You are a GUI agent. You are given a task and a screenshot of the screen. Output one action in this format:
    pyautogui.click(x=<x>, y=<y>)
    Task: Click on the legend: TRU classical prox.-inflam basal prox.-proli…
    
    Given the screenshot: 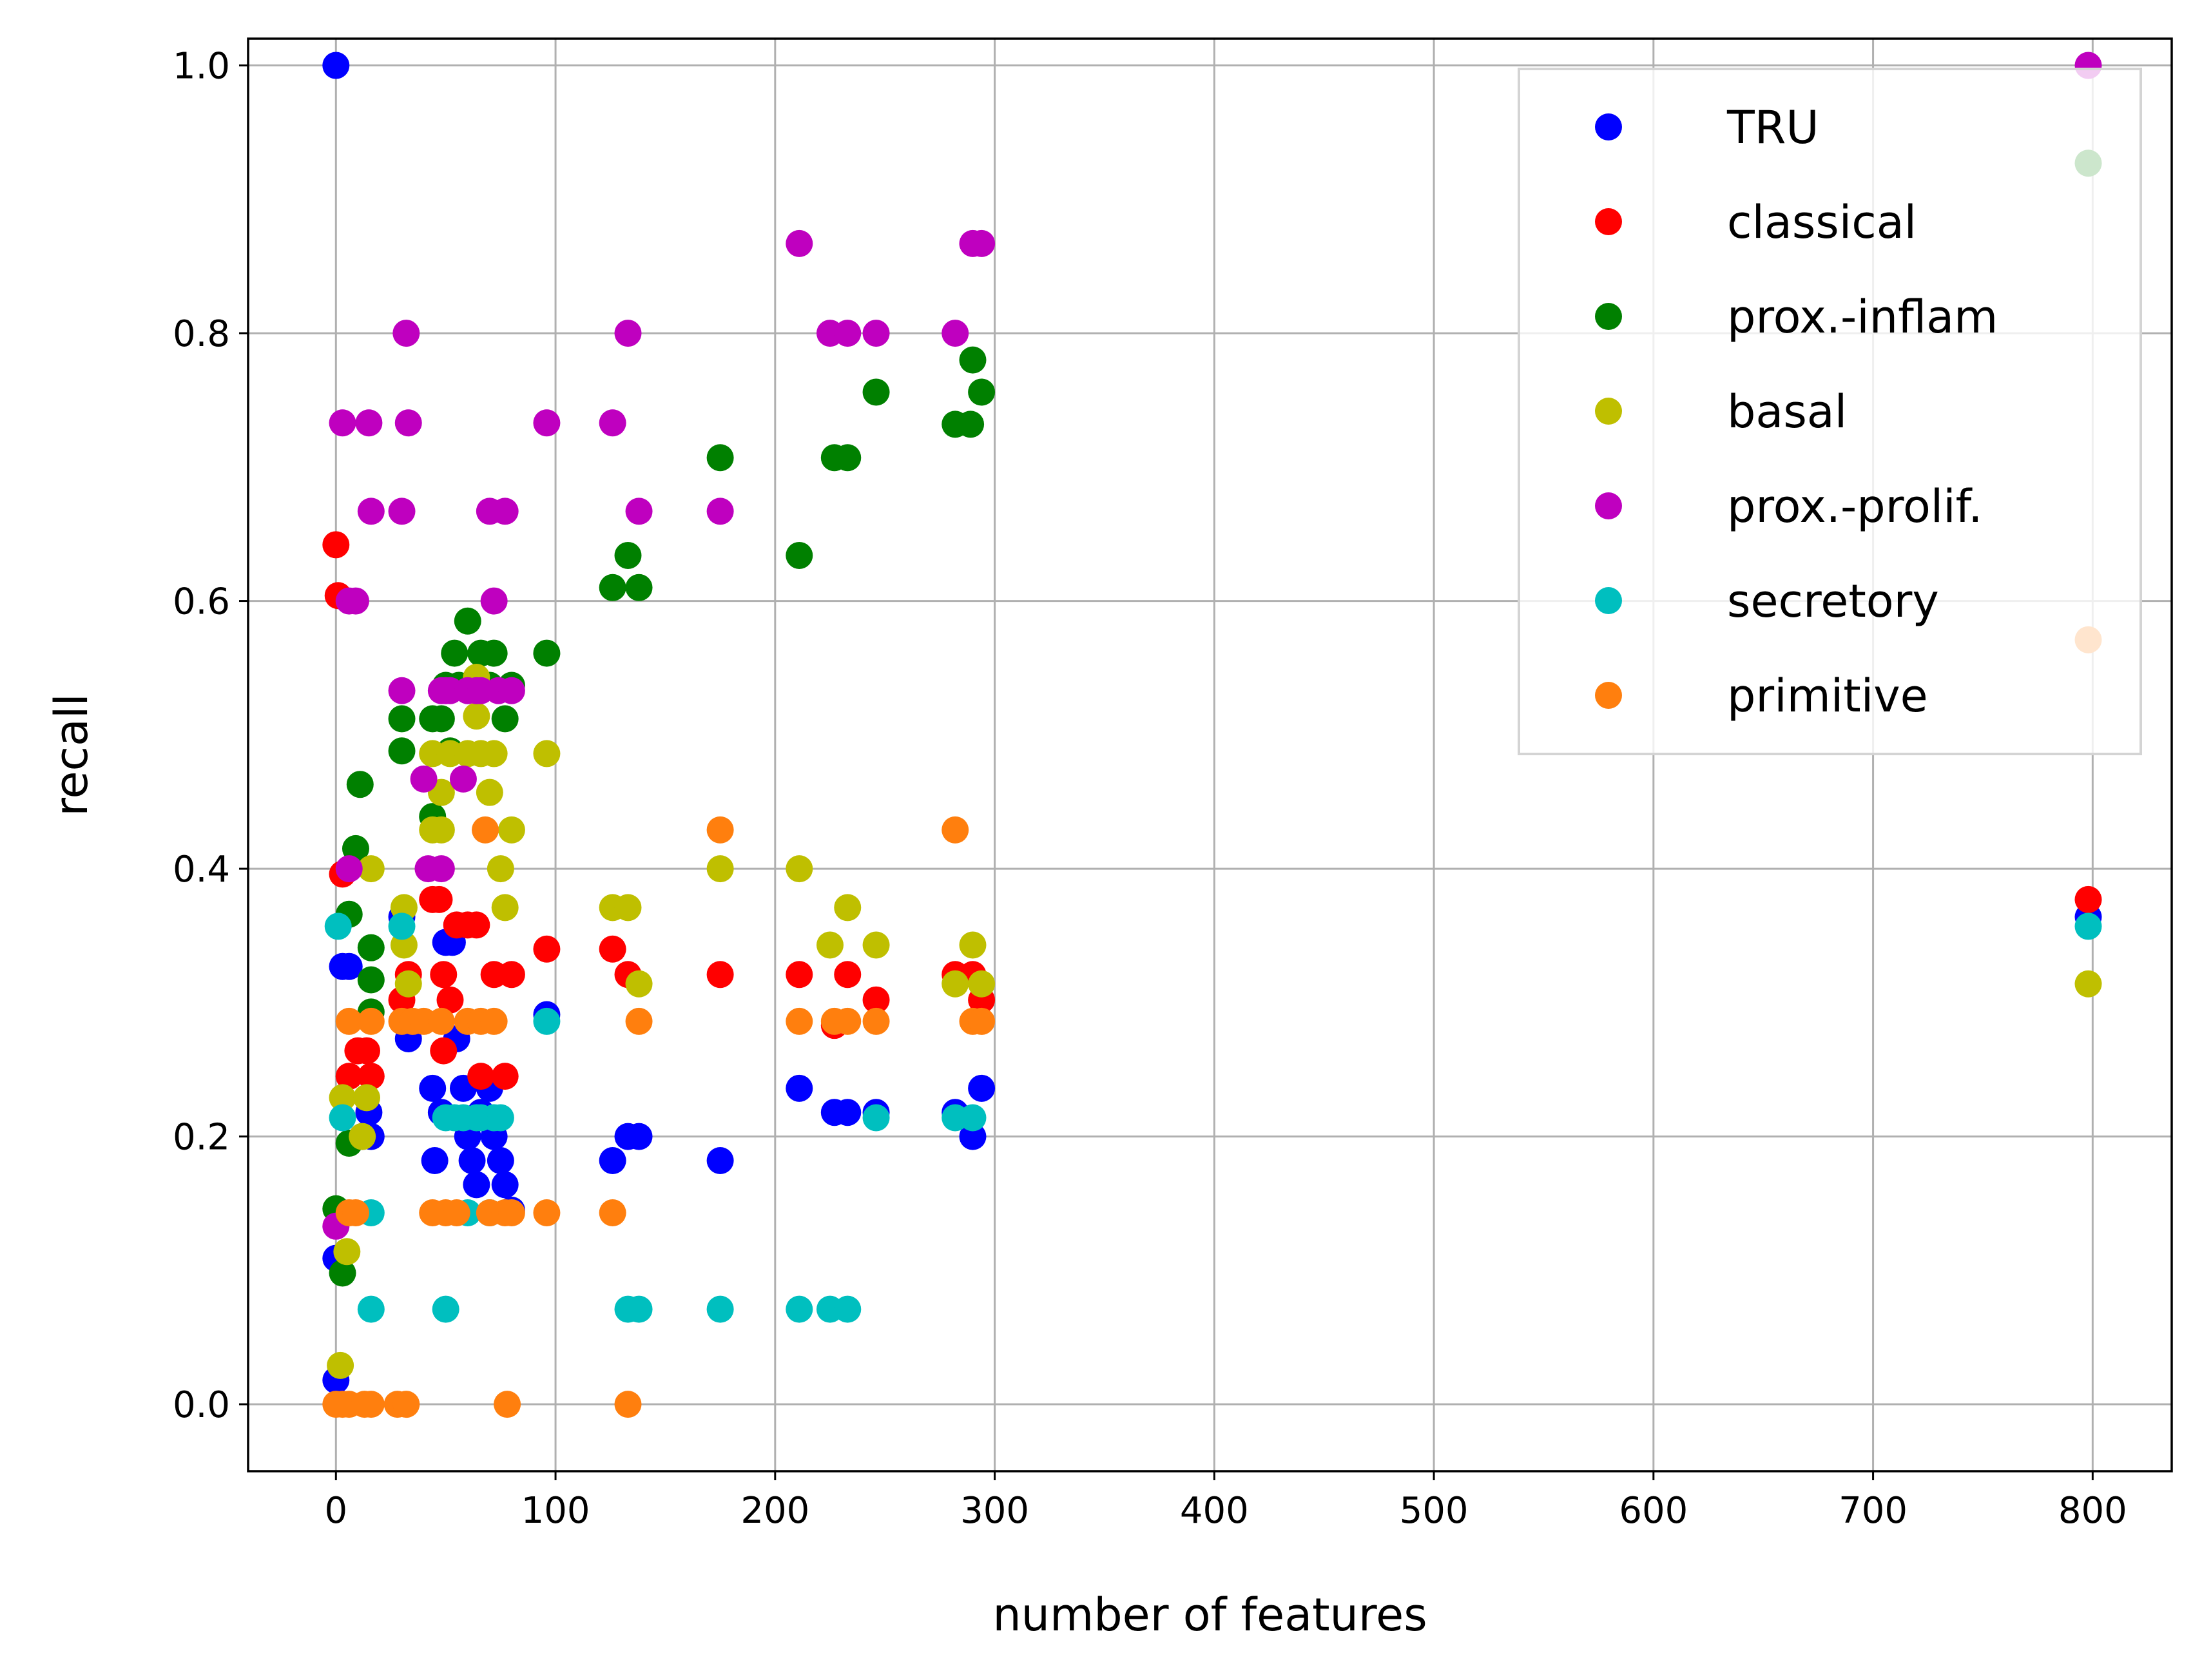 What is the action you would take?
    pyautogui.click(x=1830, y=412)
    